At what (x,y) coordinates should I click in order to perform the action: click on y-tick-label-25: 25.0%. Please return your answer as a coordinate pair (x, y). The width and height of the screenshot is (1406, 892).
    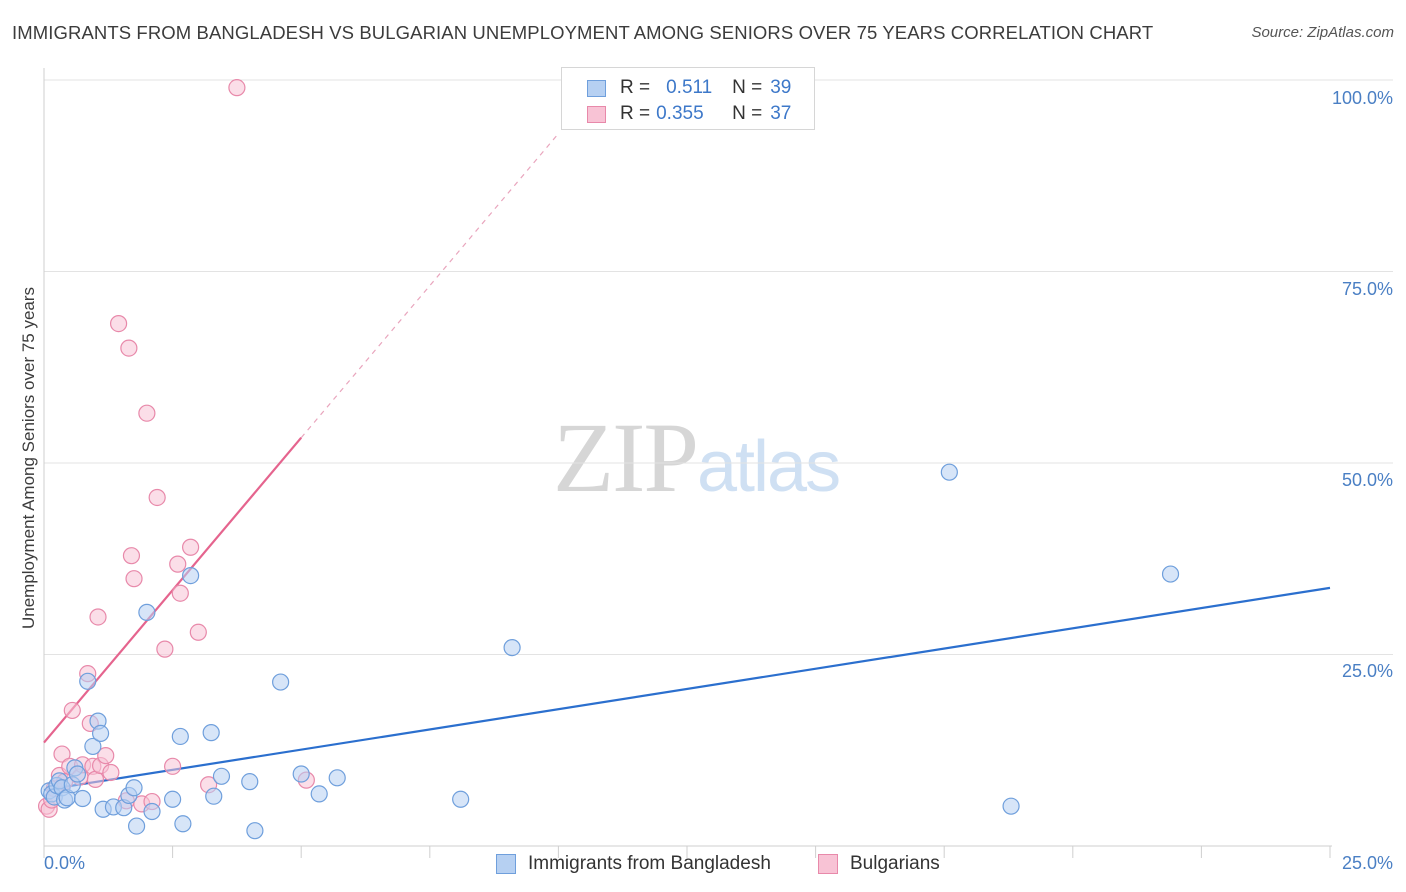
    Looking at the image, I should click on (1367, 671).